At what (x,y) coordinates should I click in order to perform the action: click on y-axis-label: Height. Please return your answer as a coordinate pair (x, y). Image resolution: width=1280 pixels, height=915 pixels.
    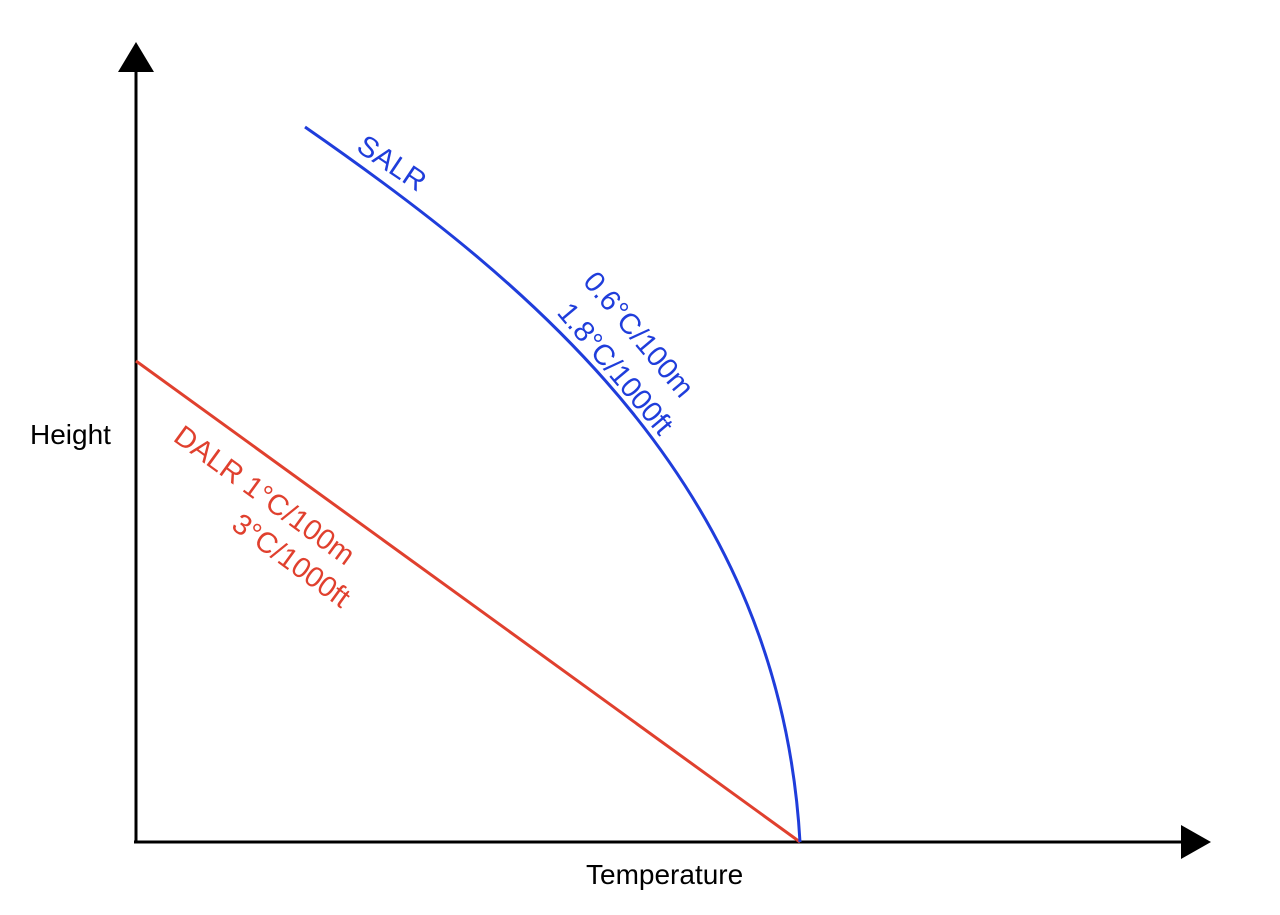
    Looking at the image, I should click on (70, 434).